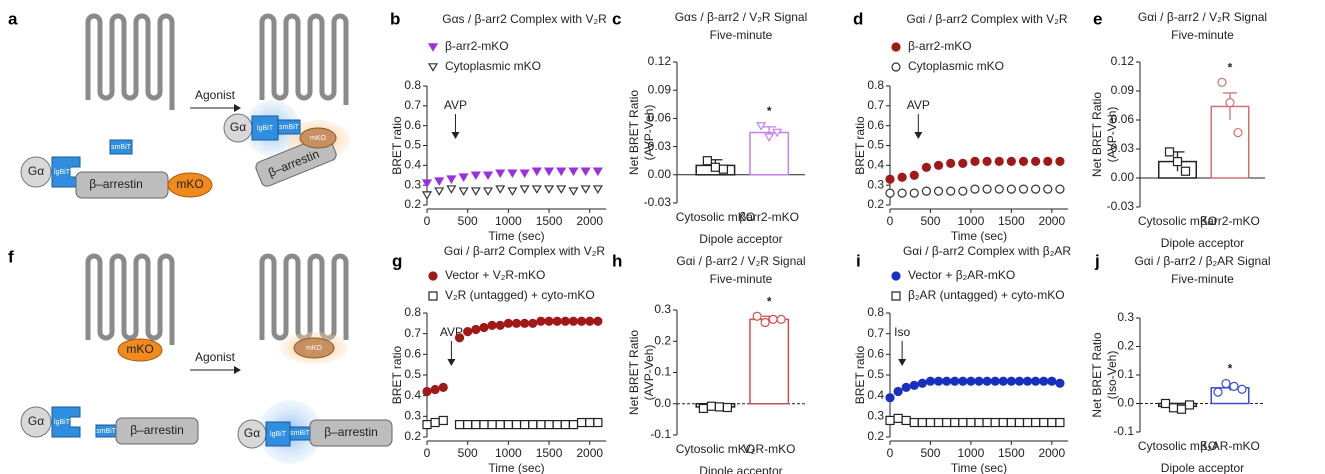 The image size is (1325, 474). Describe the element at coordinates (589, 221) in the screenshot. I see `x-tick-label: 2000` at that location.